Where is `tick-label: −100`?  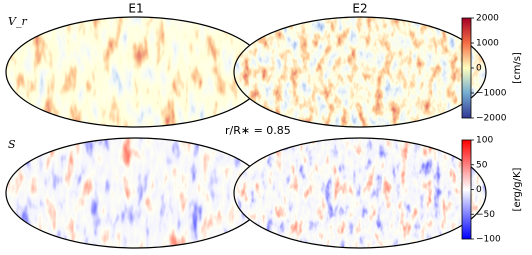 tick-label: −100 is located at coordinates (488, 240).